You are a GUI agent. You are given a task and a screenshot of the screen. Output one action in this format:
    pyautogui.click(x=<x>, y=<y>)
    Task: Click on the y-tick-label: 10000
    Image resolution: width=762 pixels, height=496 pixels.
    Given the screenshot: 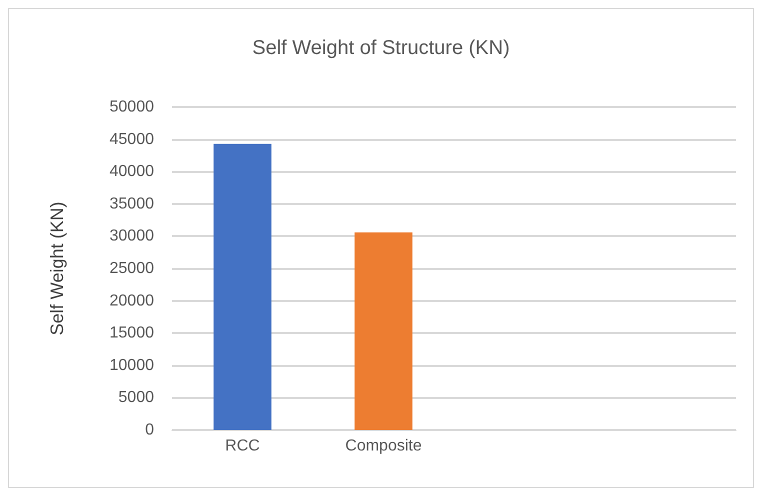 What is the action you would take?
    pyautogui.click(x=132, y=365)
    